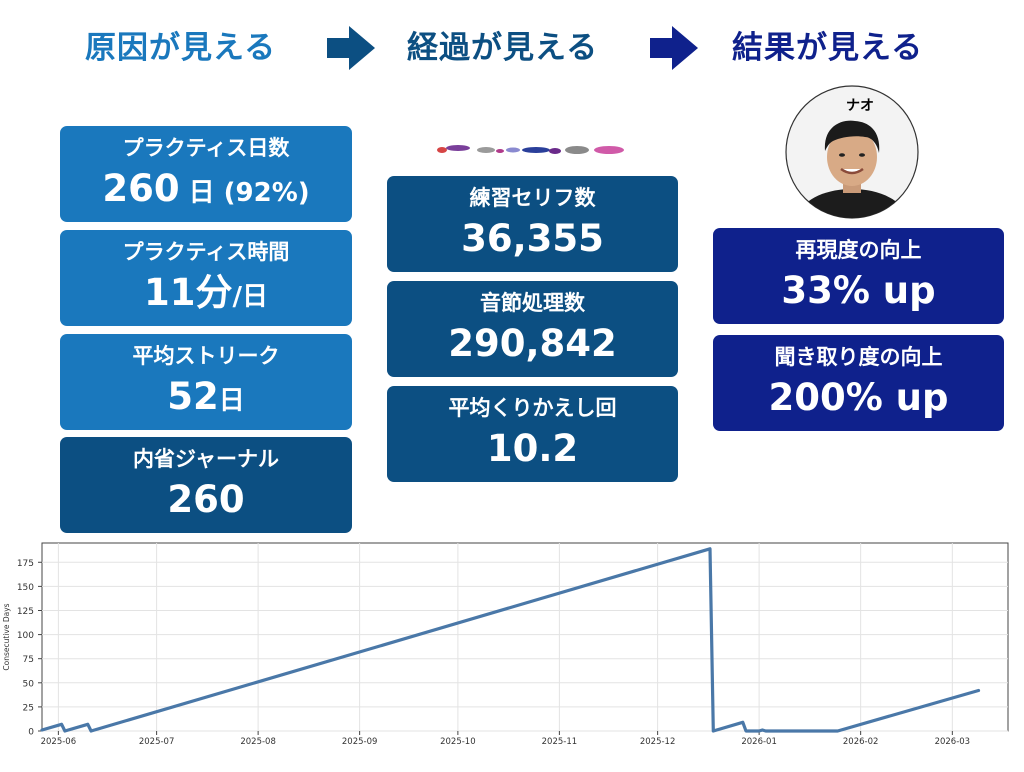 Image resolution: width=1024 pixels, height=772 pixels. Describe the element at coordinates (206, 252) in the screenshot. I see `card-label: プラクティス時間` at that location.